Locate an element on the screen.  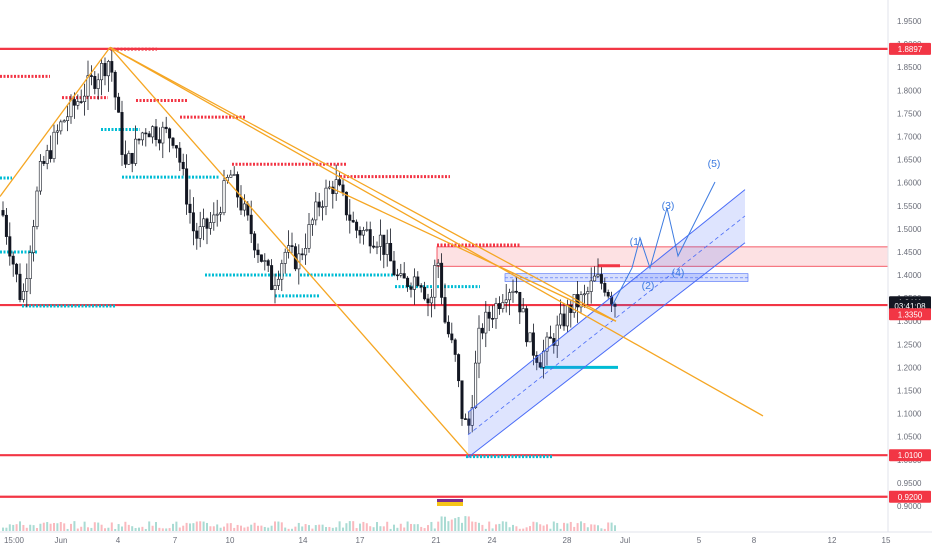
y-tick-label: 1.1500 is located at coordinates (909, 391).